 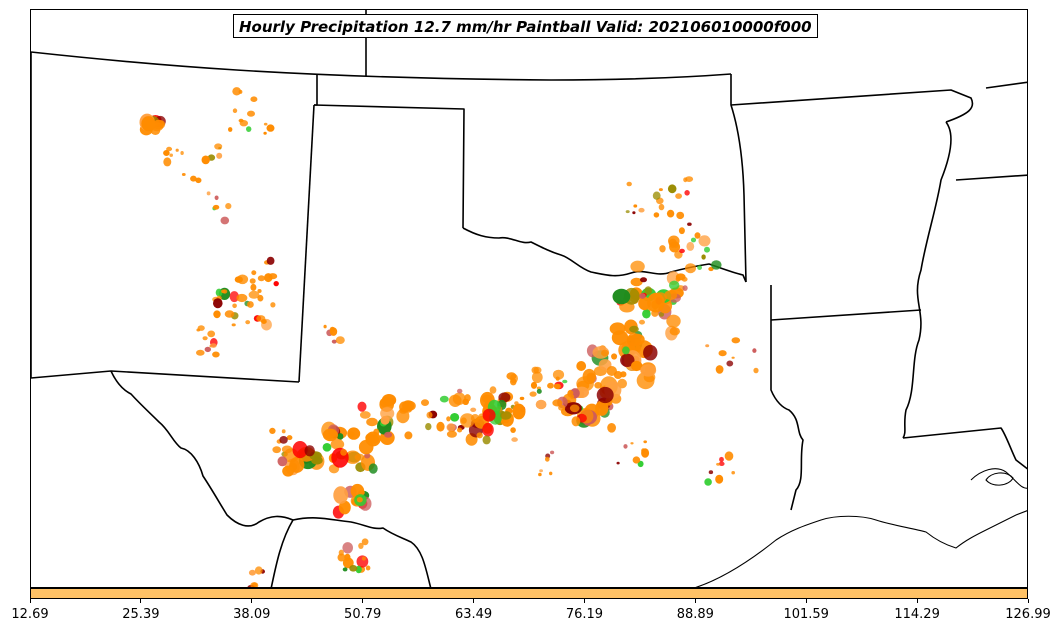 What do you see at coordinates (529, 593) in the screenshot?
I see `colorbar` at bounding box center [529, 593].